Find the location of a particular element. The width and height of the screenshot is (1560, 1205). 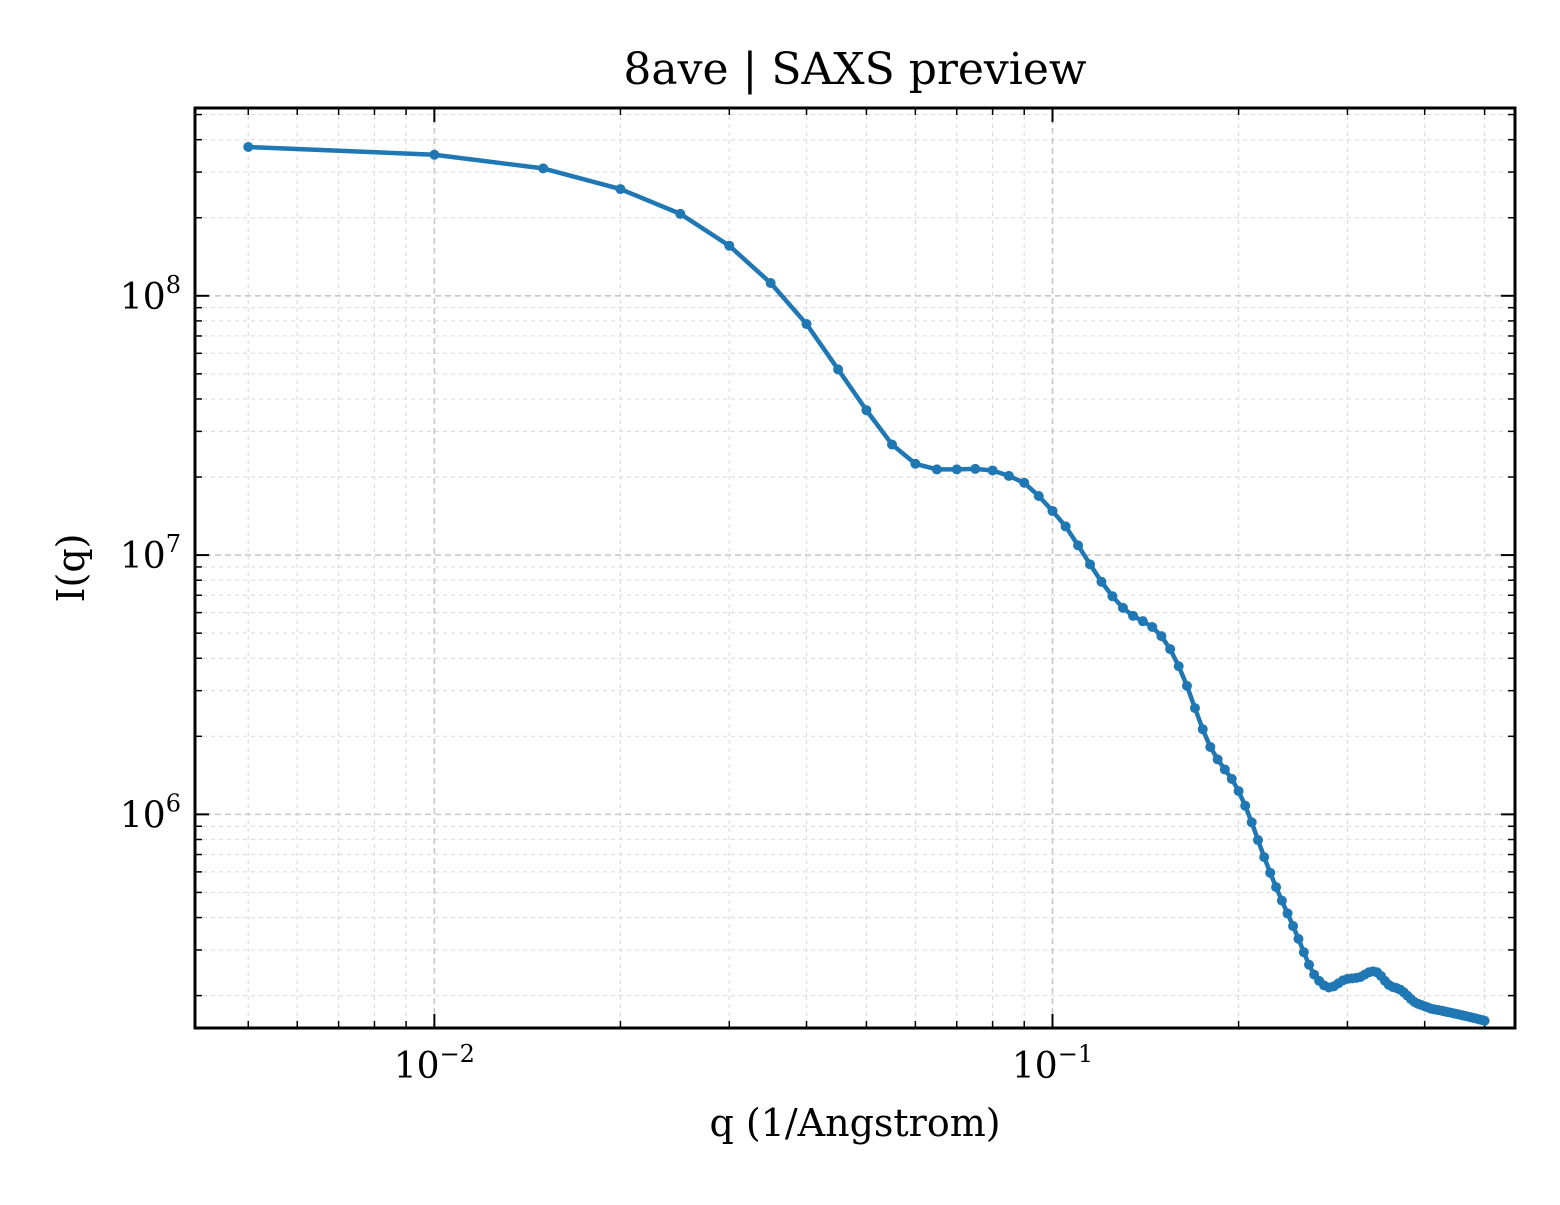

x-axis-label: q (1/Angstrom) is located at coordinates (854, 1123).